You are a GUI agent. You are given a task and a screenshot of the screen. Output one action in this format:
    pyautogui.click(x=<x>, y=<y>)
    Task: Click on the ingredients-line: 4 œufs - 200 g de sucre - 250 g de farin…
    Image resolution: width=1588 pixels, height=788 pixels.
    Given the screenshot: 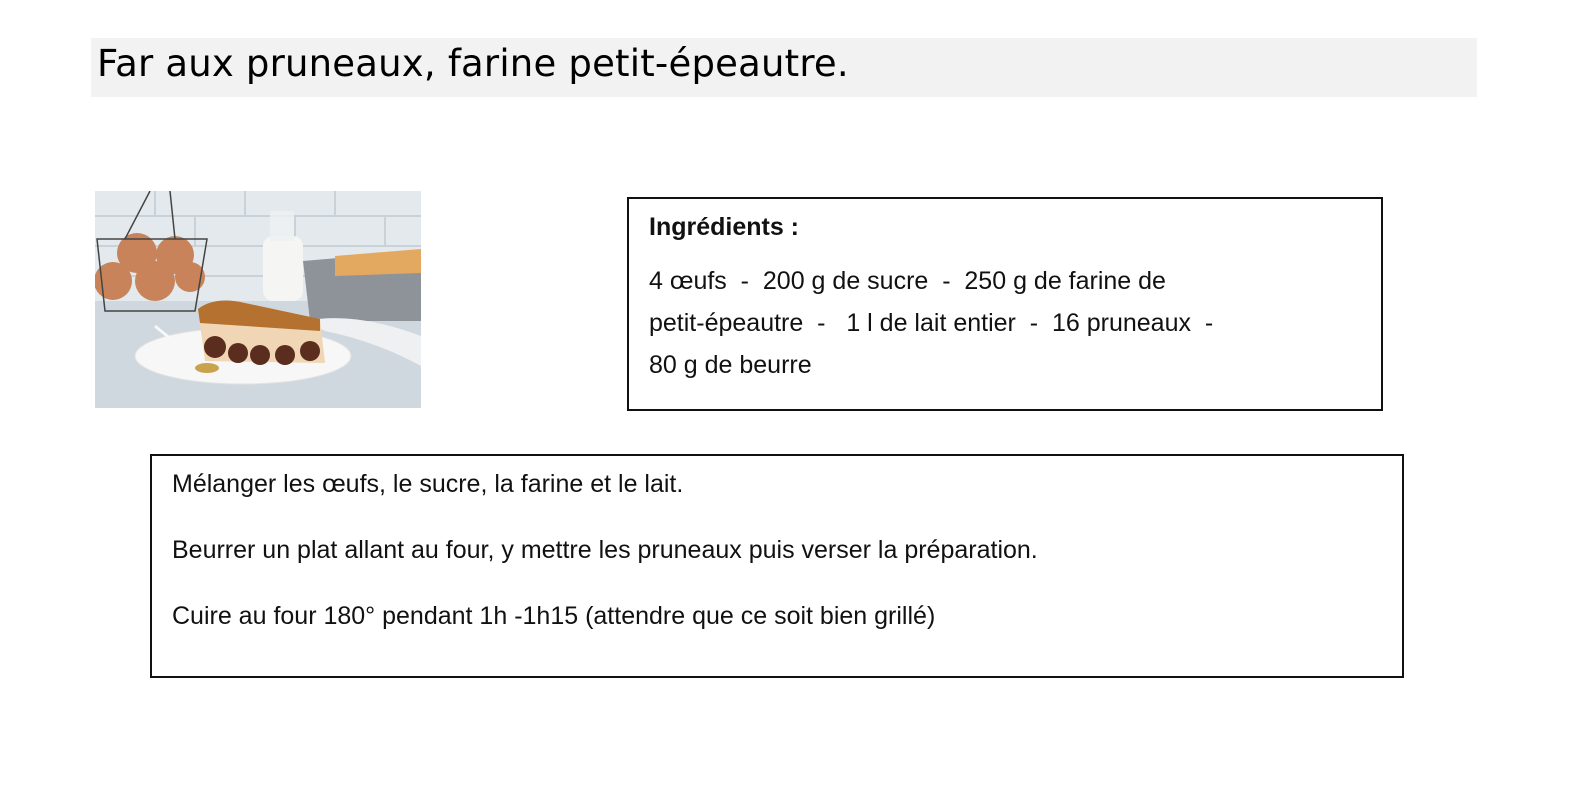 What is the action you would take?
    pyautogui.click(x=907, y=281)
    